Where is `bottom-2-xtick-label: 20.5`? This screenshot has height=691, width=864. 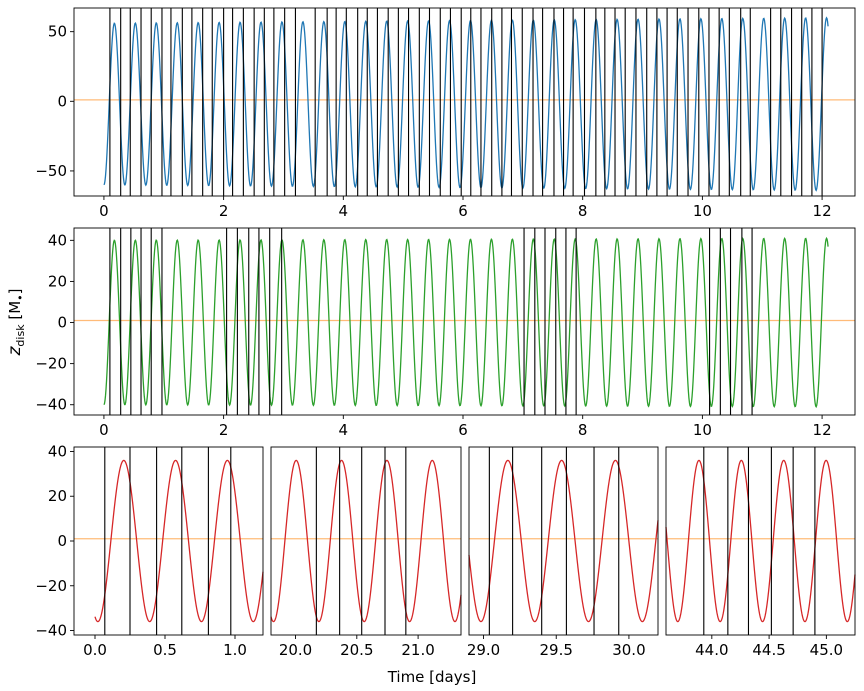 bottom-2-xtick-label: 20.5 is located at coordinates (356, 650).